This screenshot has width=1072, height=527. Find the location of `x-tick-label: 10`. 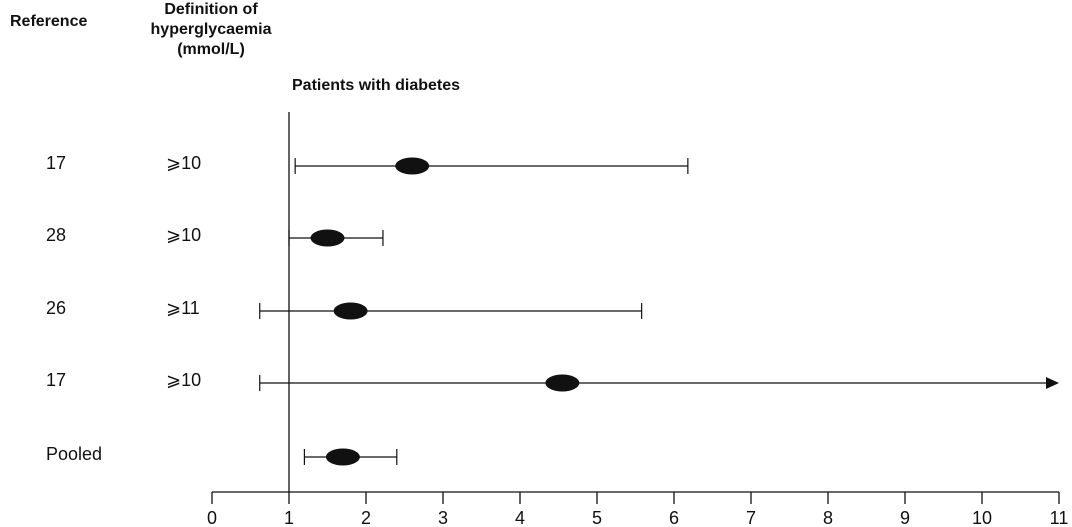

x-tick-label: 10 is located at coordinates (982, 517).